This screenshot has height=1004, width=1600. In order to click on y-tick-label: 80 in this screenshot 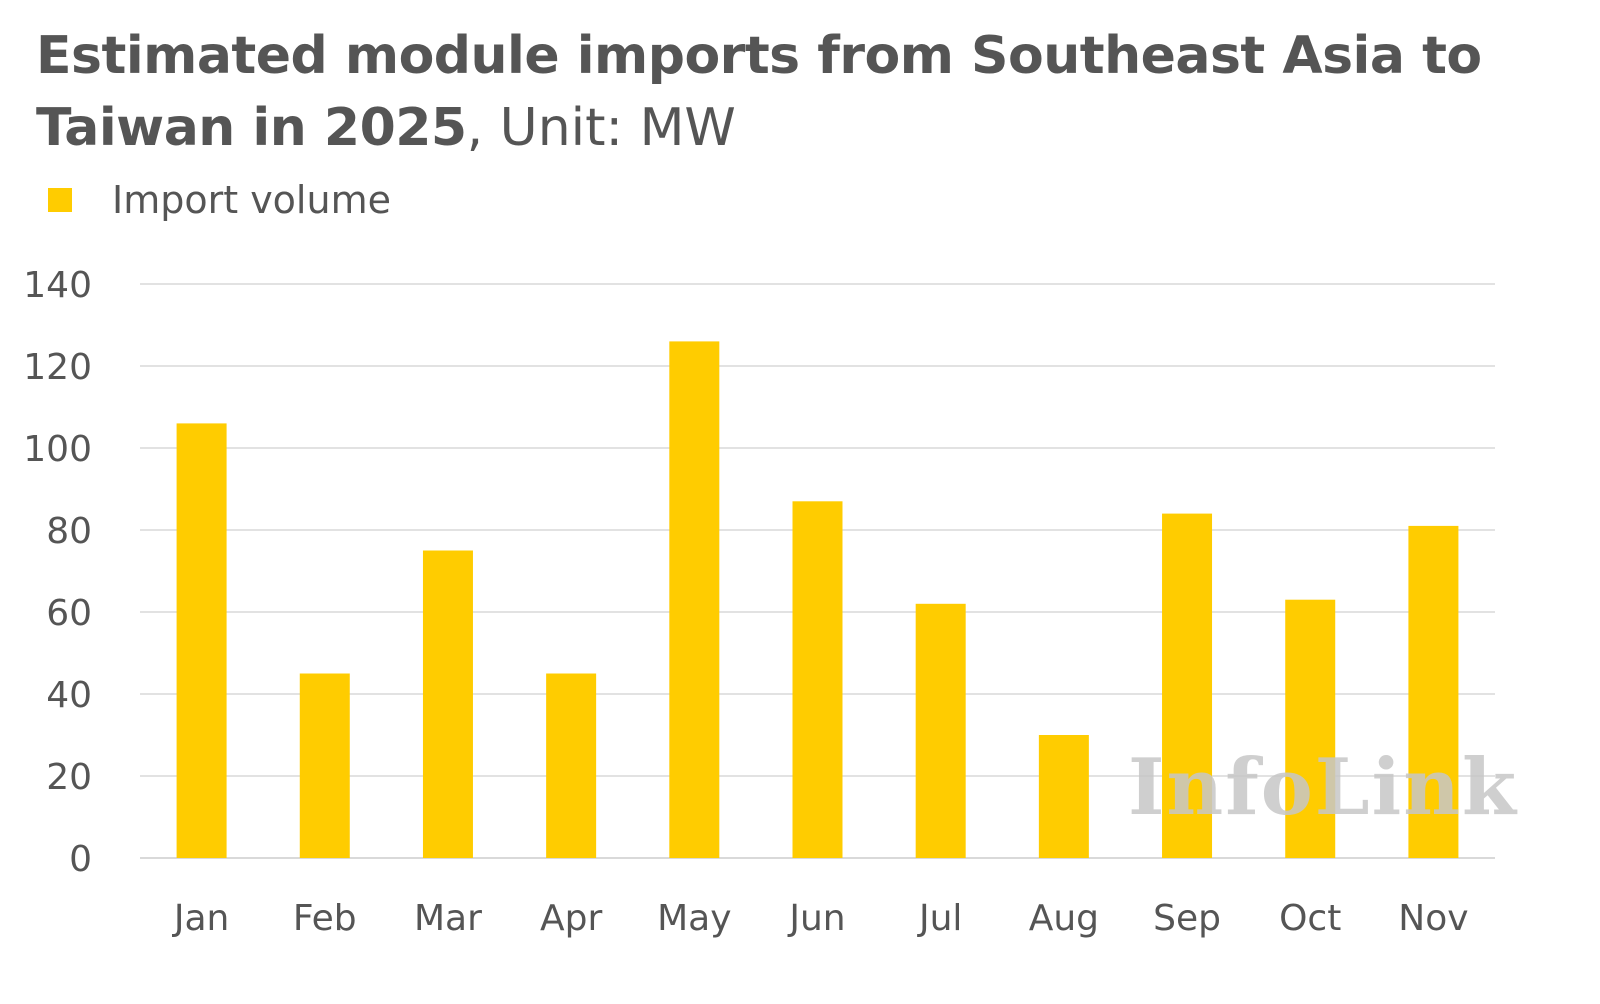, I will do `click(69, 531)`.